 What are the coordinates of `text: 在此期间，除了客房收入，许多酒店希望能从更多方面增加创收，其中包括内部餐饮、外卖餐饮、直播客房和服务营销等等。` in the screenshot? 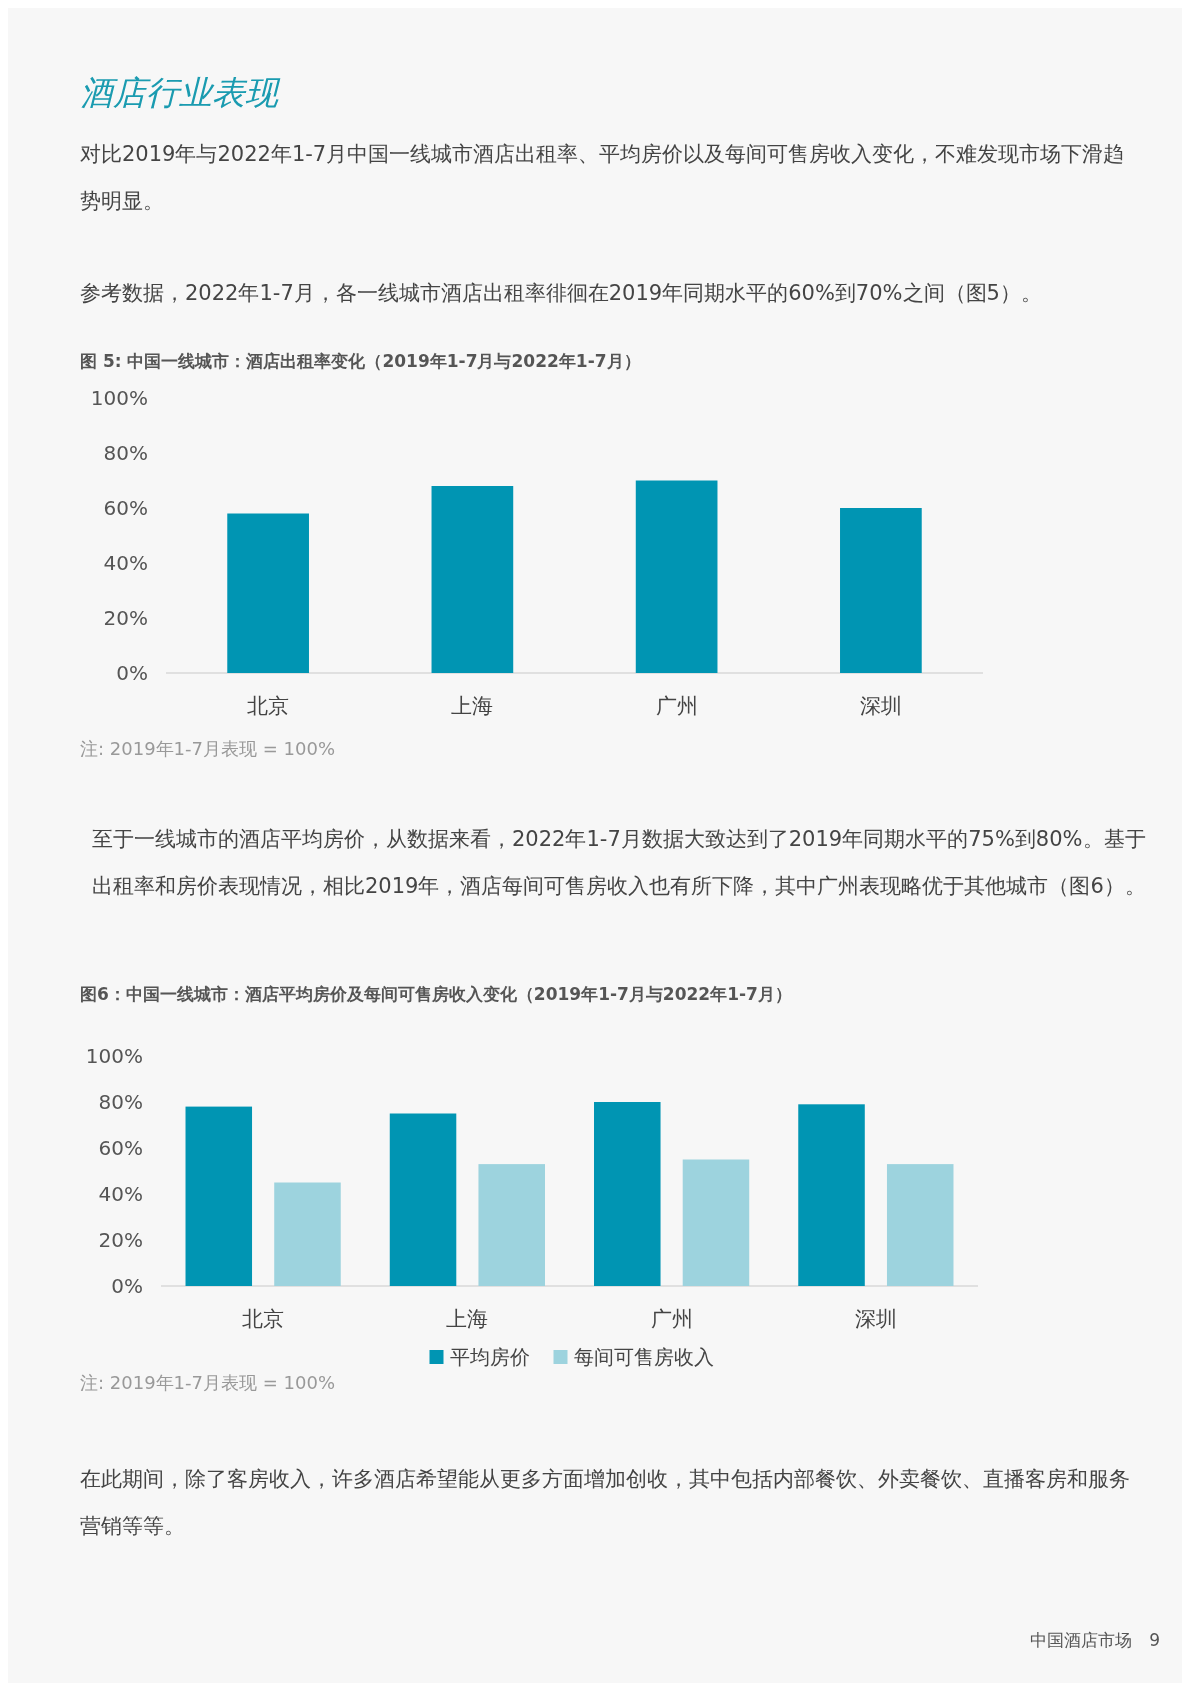 It's located at (605, 1502).